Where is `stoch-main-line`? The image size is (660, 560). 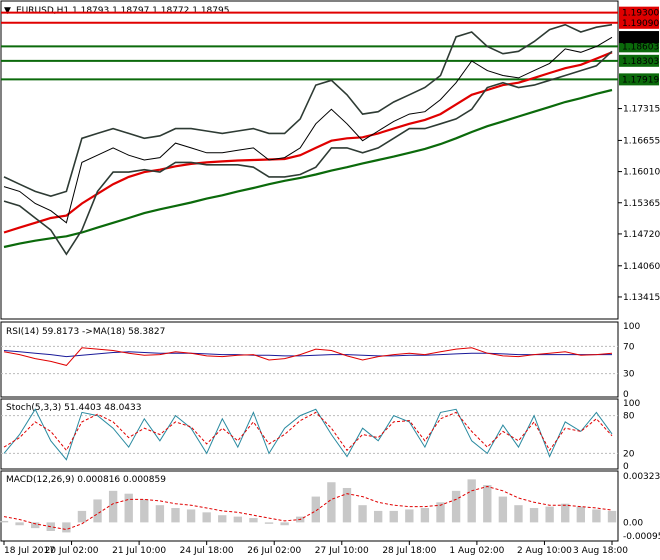 stoch-main-line is located at coordinates (308, 434).